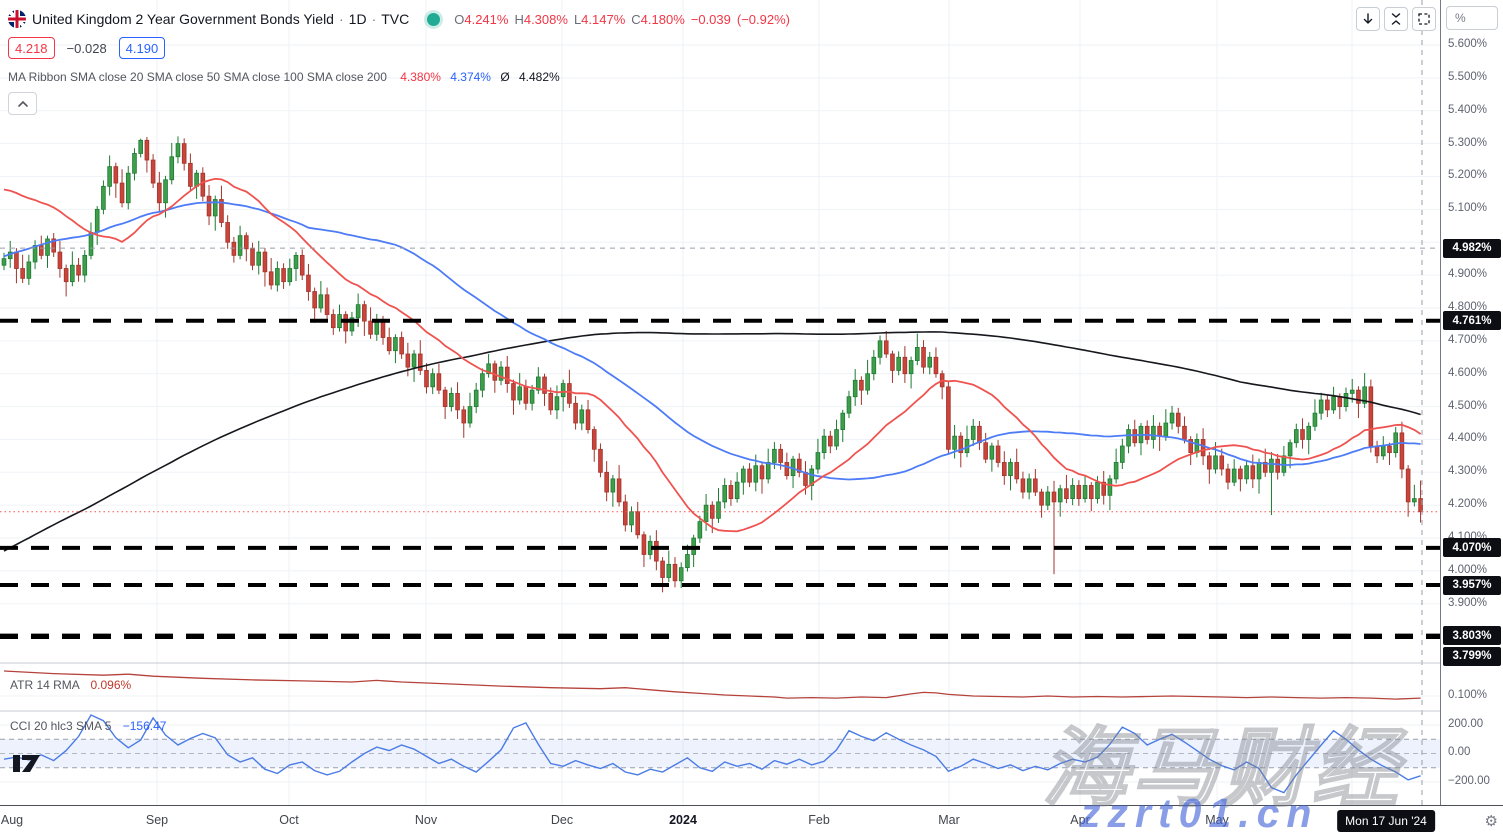  I want to click on cci-label: CCI 20 hlc3 SMA 5, so click(61, 726).